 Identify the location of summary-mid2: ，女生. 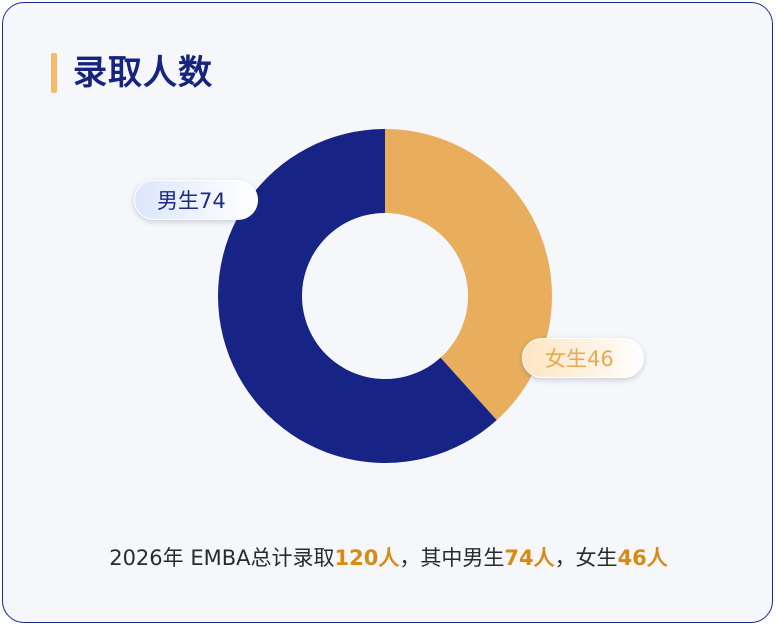
(586, 558).